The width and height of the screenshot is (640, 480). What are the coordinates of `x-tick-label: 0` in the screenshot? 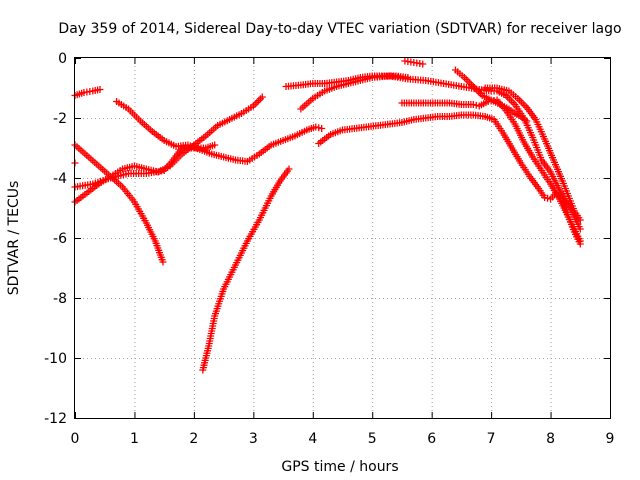 It's located at (75, 439).